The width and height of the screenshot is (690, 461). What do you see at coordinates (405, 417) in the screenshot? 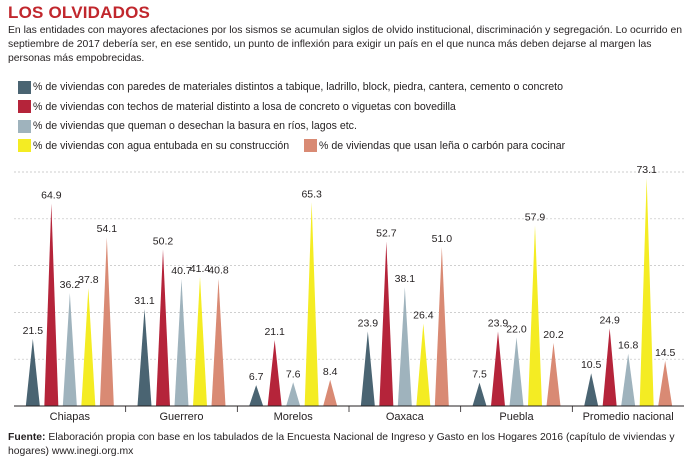
I see `x-tick-label: Oaxaca` at bounding box center [405, 417].